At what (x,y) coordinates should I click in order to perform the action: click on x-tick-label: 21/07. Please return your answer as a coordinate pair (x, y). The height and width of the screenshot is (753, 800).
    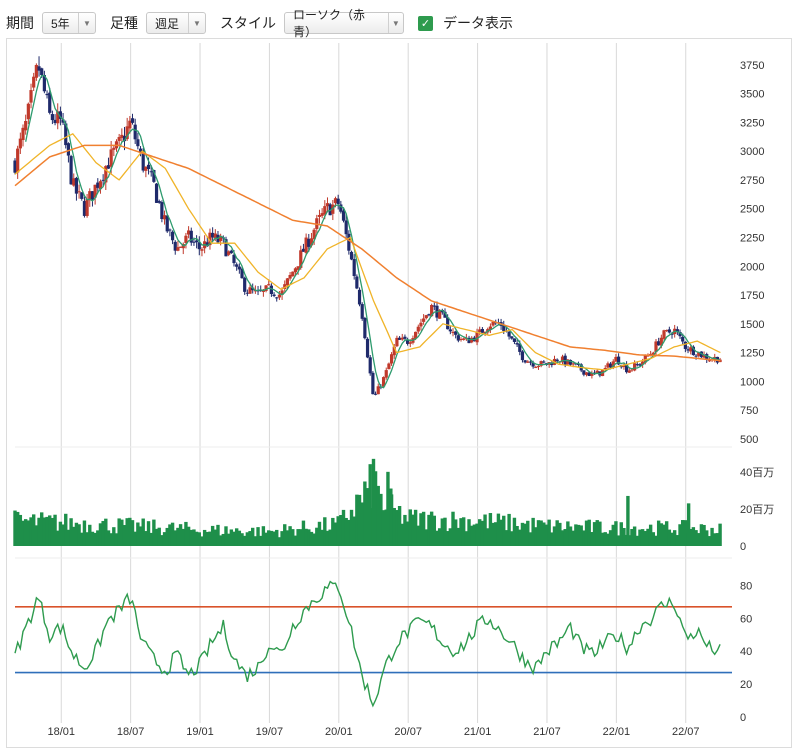
    Looking at the image, I should click on (547, 732).